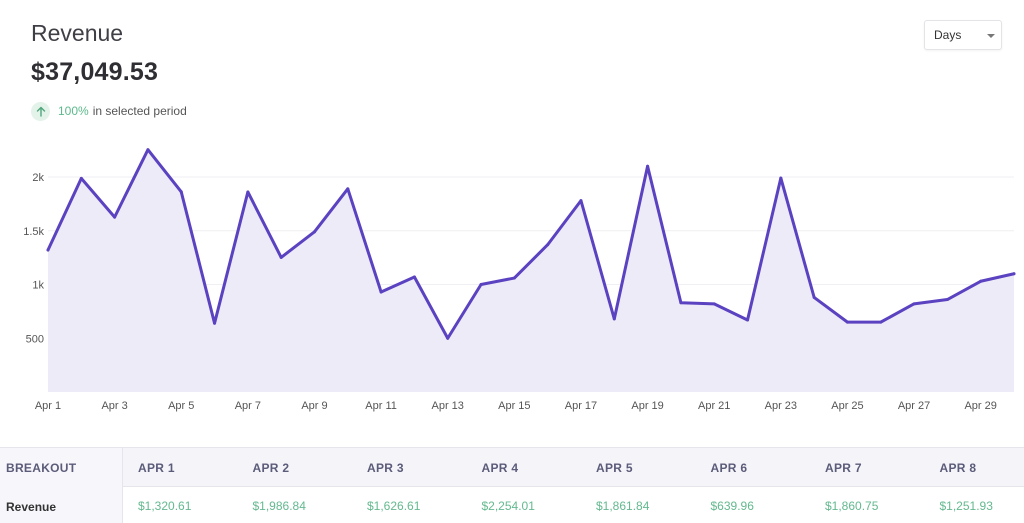  What do you see at coordinates (958, 468) in the screenshot?
I see `breakout-column-header: APR 8` at bounding box center [958, 468].